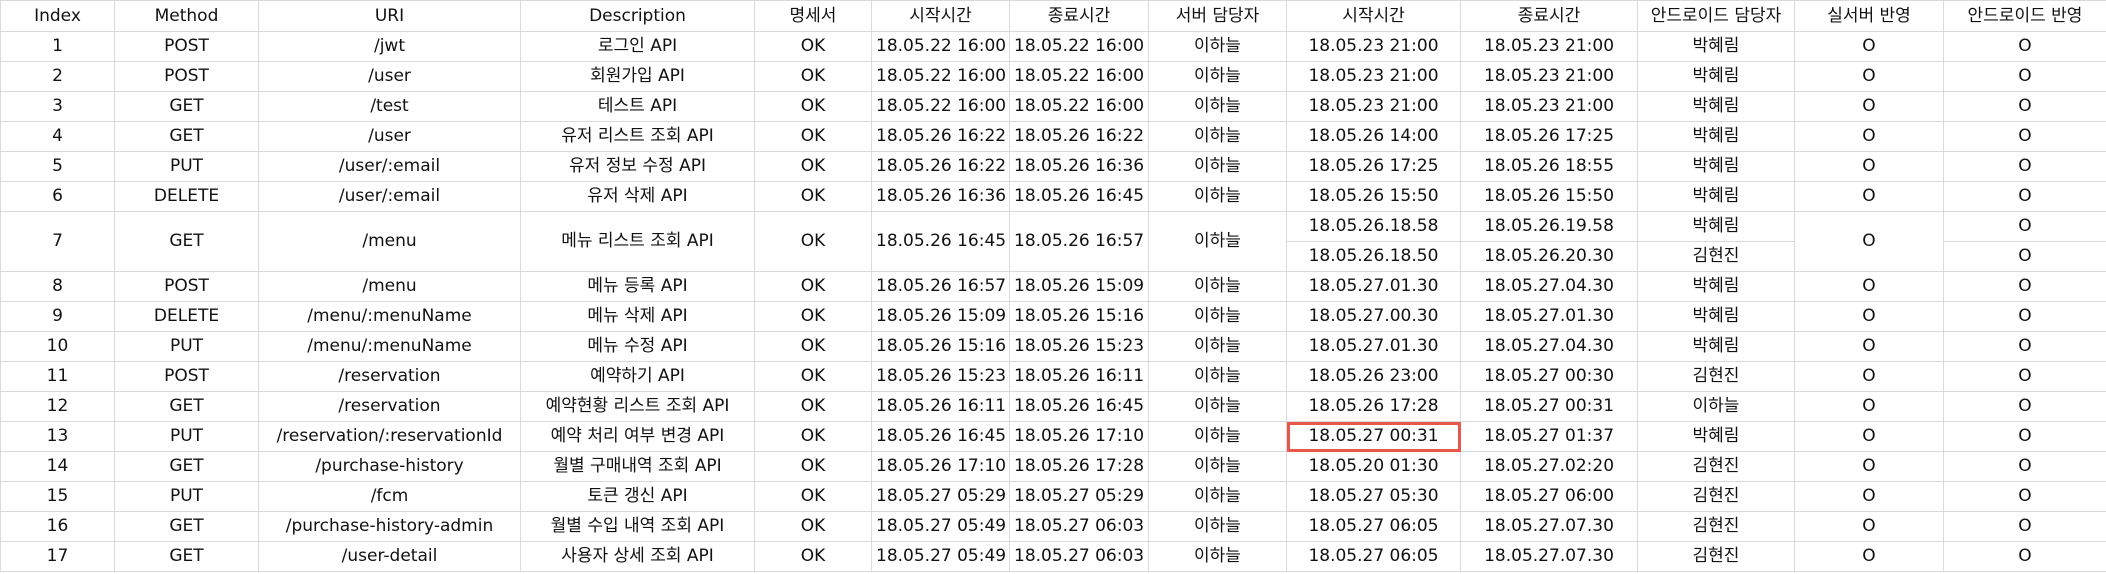 This screenshot has height=574, width=2106. I want to click on cell-server-start: 18.05.26 16:45, so click(940, 436).